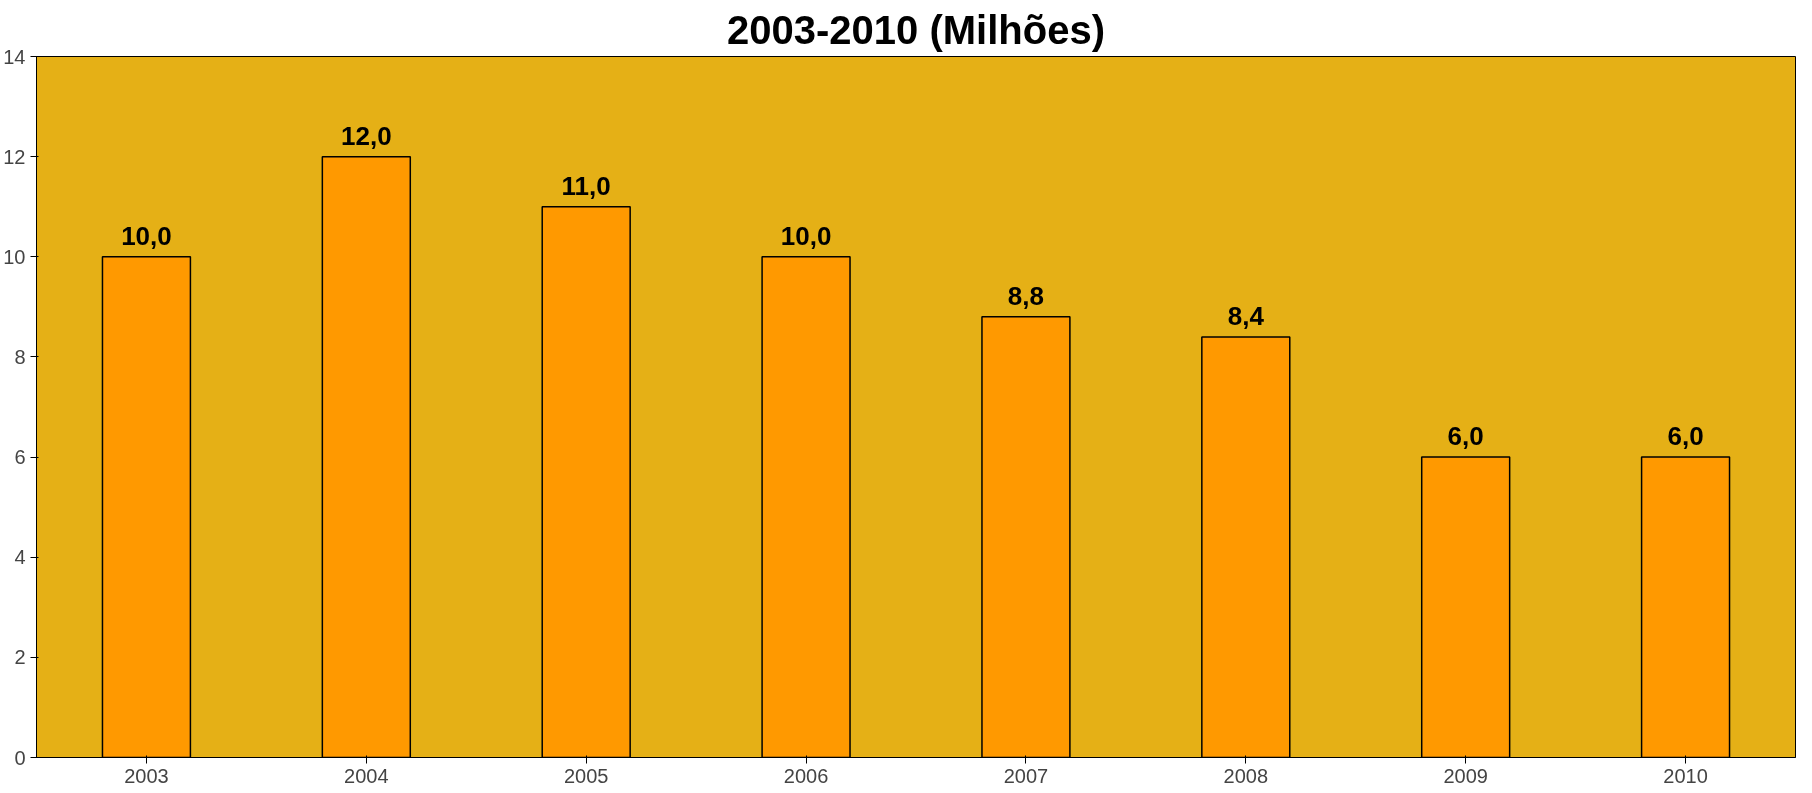 The image size is (1812, 793). I want to click on y-tick-label: 8, so click(20, 356).